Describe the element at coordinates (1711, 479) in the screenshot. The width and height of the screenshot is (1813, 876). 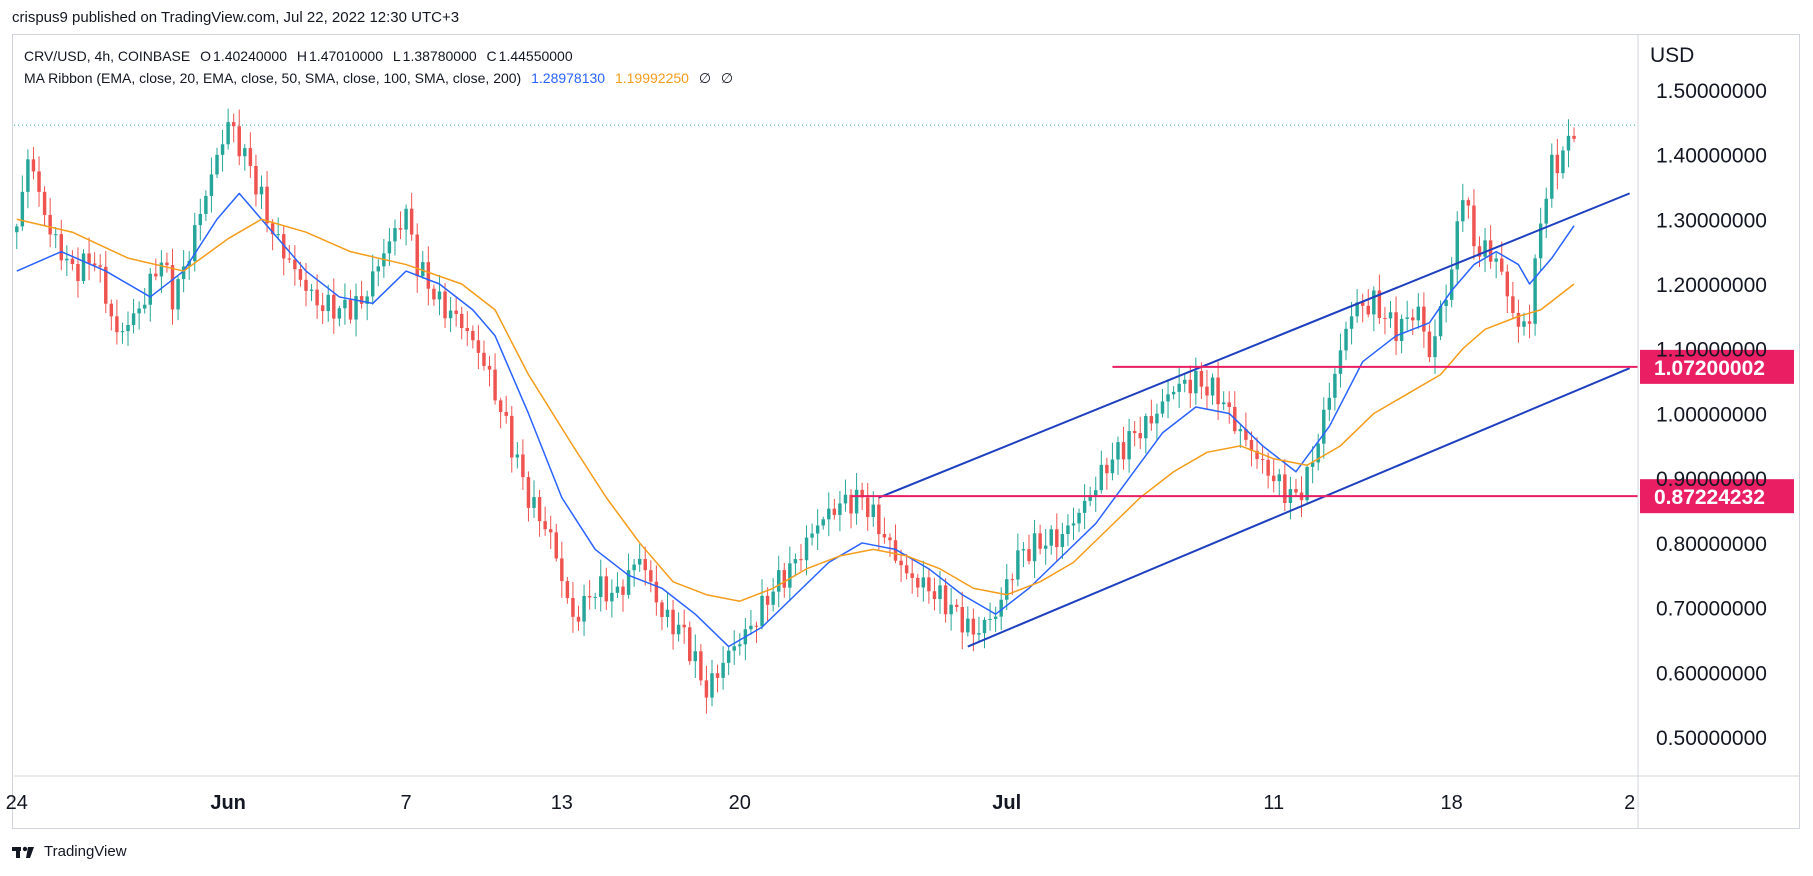
I see `price-tick: 0.90000000` at that location.